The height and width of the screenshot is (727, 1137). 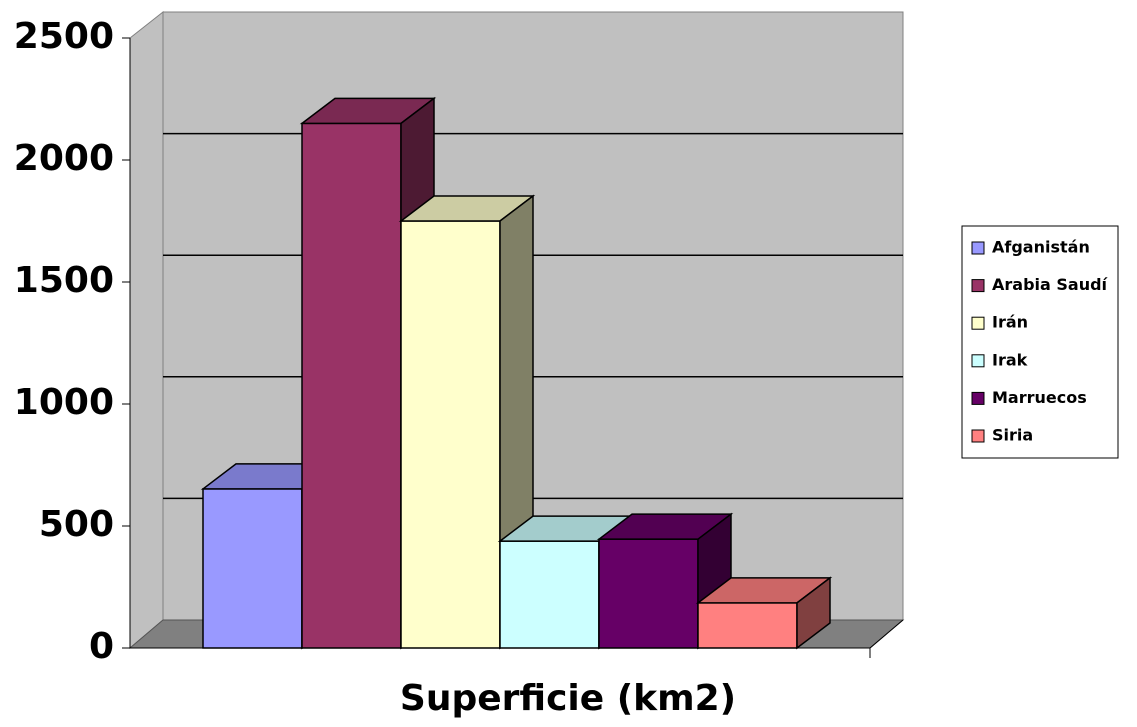 What do you see at coordinates (1041, 247) in the screenshot?
I see `legend-label: Afganistán` at bounding box center [1041, 247].